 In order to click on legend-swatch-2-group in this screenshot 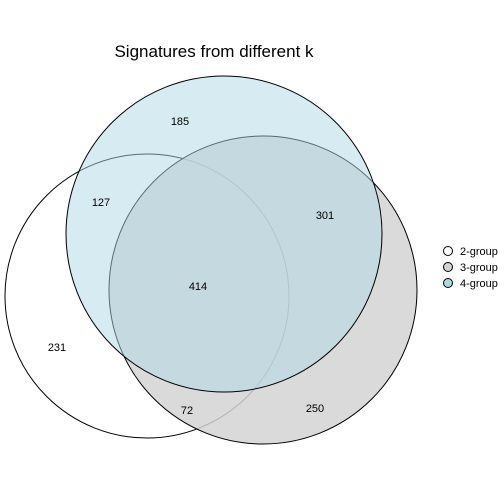, I will do `click(448, 251)`.